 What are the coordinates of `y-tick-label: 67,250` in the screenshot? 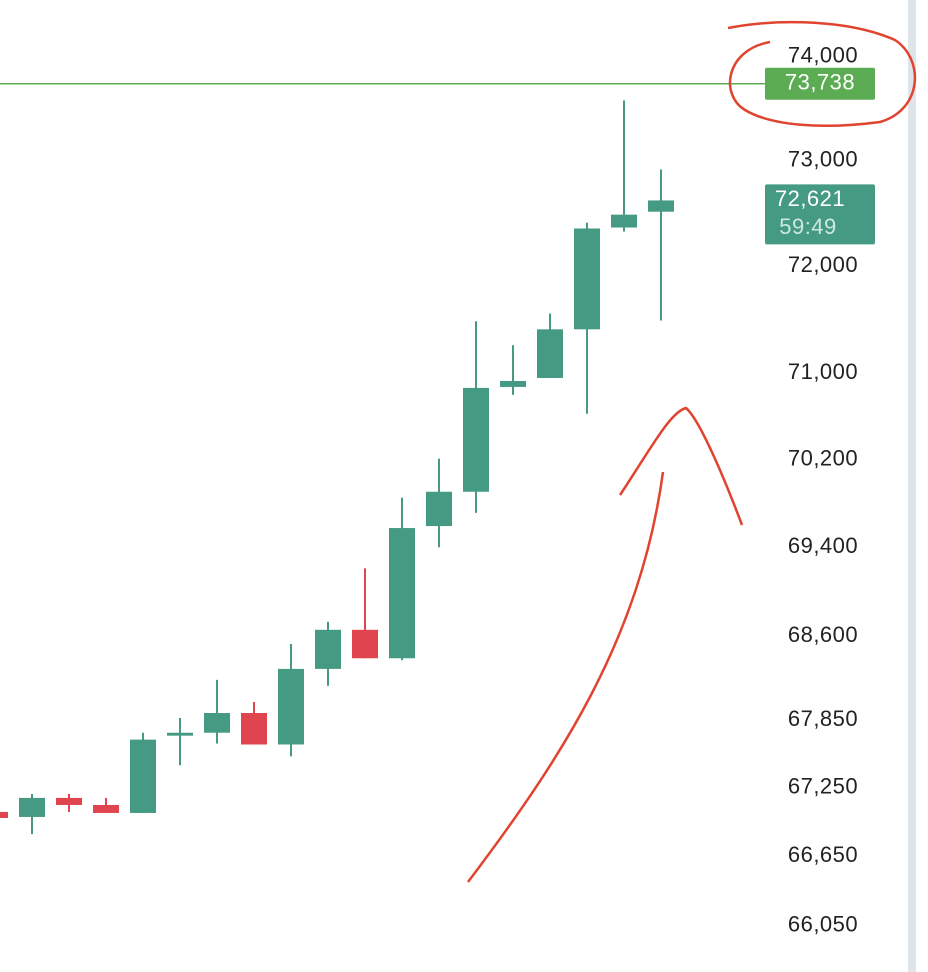 It's located at (823, 786).